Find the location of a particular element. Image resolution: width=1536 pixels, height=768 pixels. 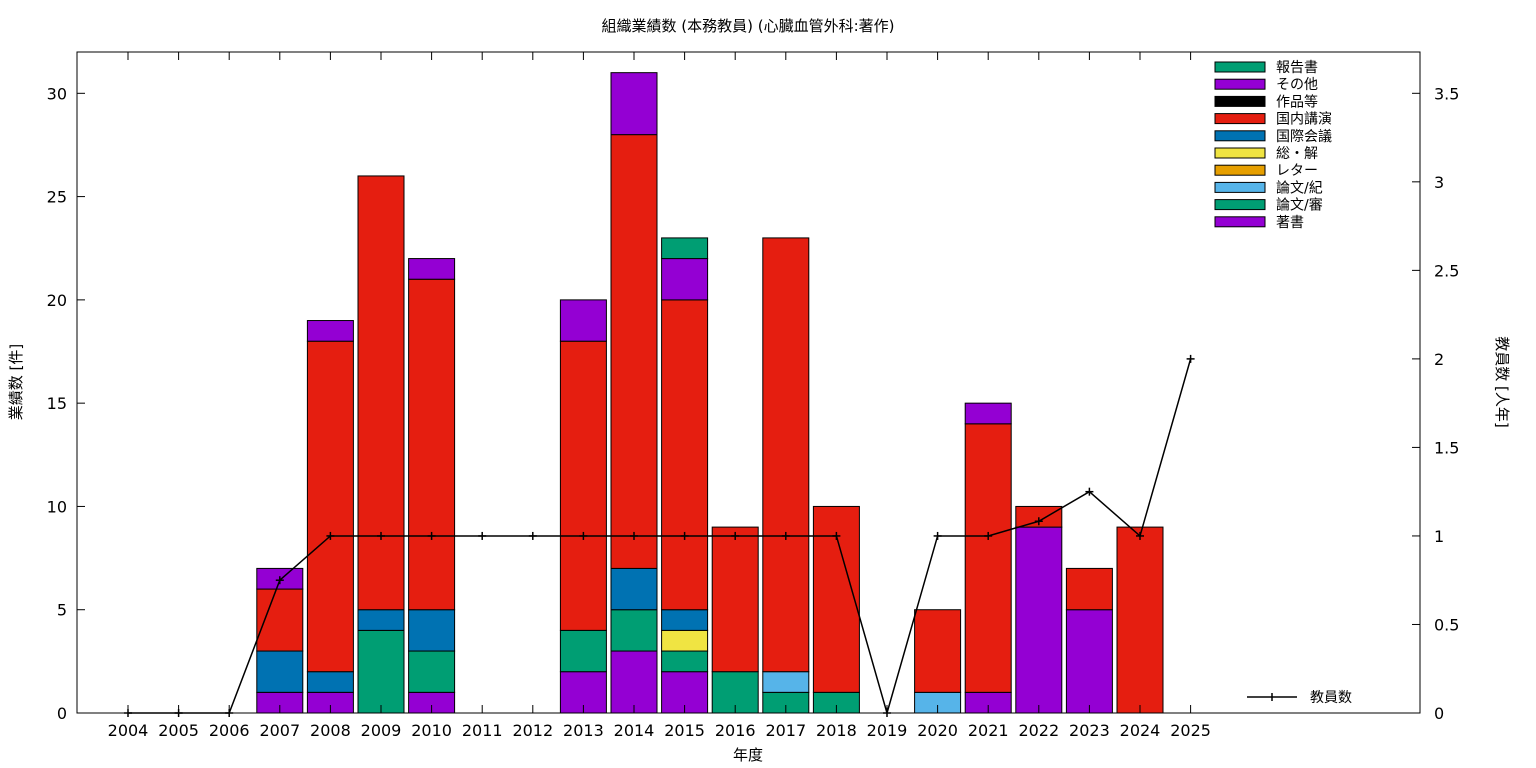

y-tick-label: 20 is located at coordinates (57, 300).